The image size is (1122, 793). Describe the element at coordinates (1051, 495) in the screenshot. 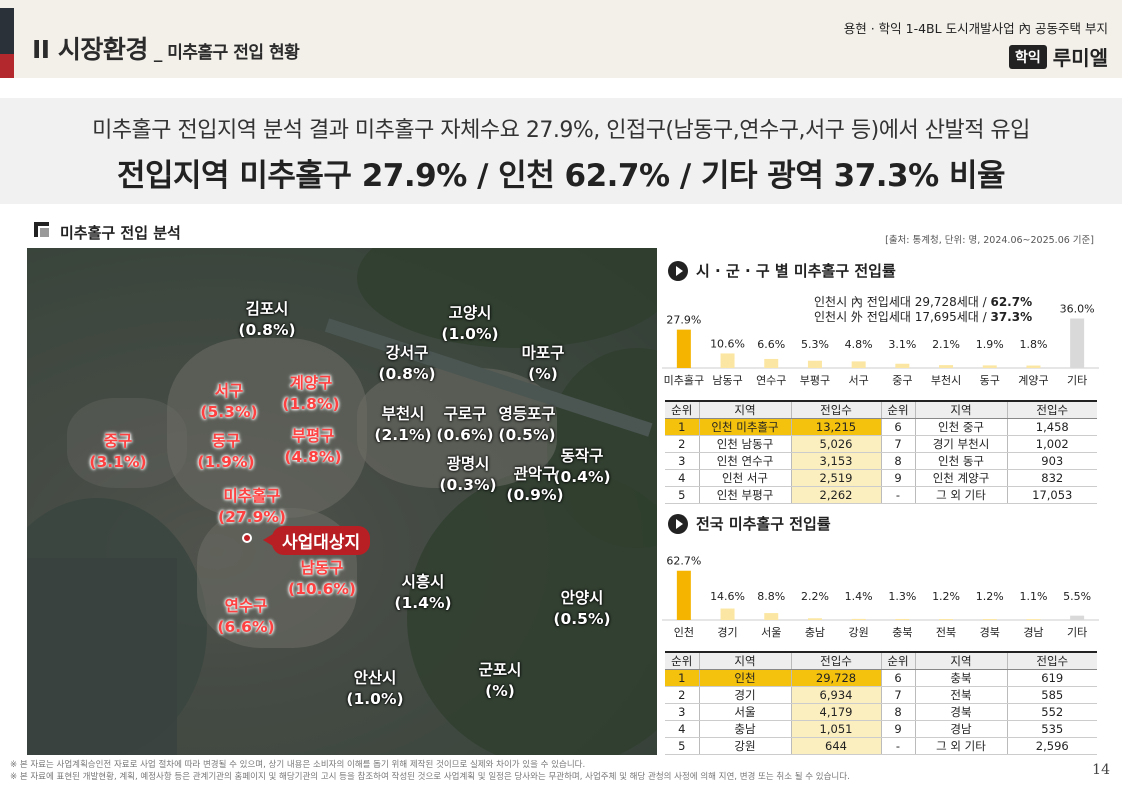

I see `table-cell: 17,053` at that location.